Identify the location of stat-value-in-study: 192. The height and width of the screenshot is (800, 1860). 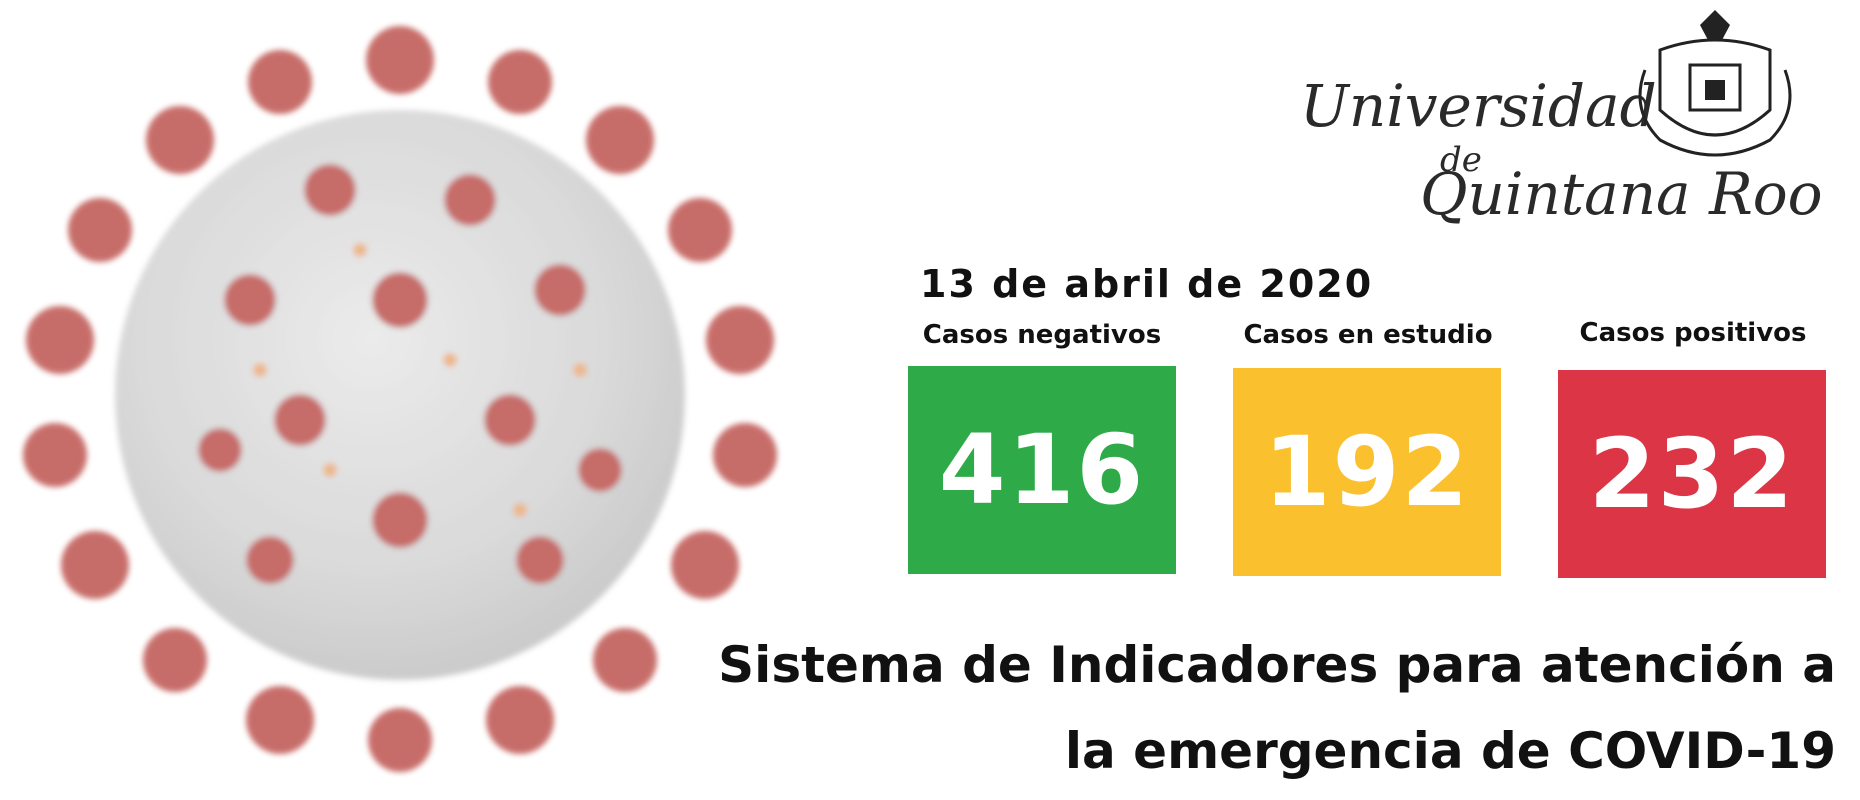
(1367, 472).